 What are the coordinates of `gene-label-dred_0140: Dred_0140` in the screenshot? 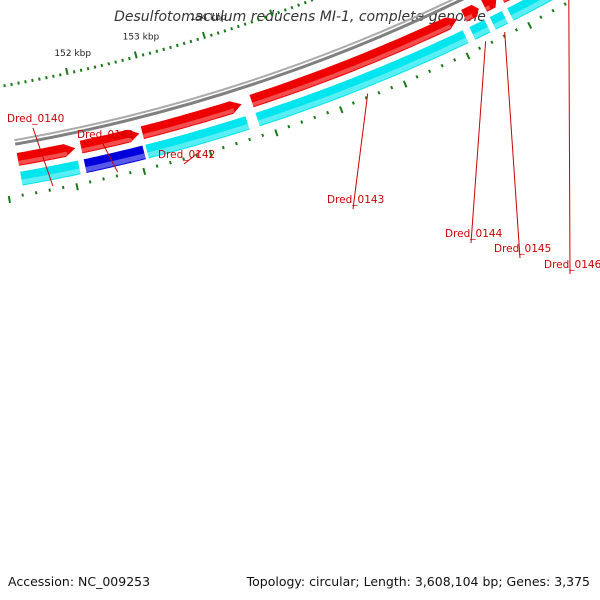 It's located at (35, 119).